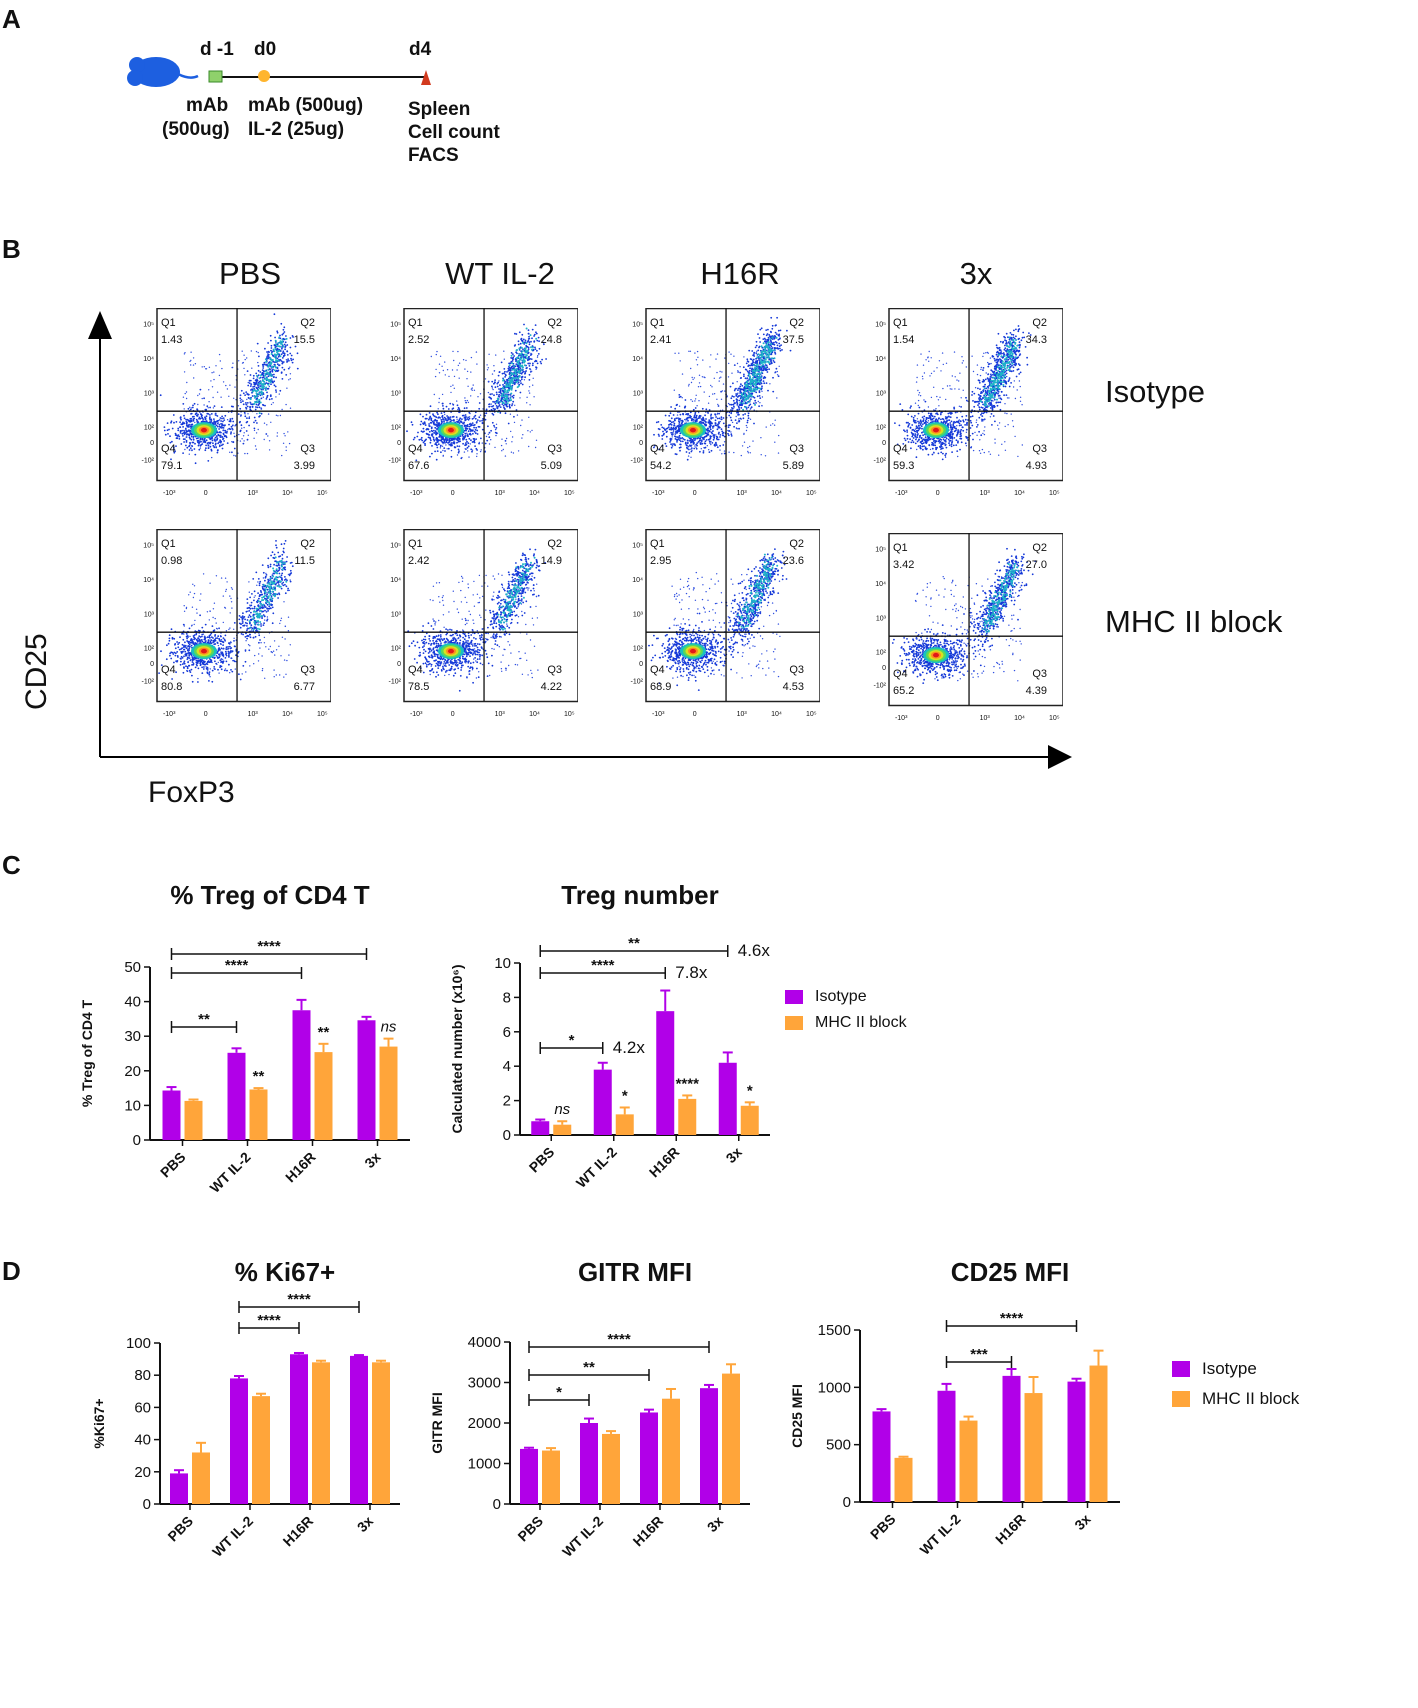 The height and width of the screenshot is (1708, 1418). Describe the element at coordinates (640, 895) in the screenshot. I see `chart-title-treg-number: Treg number` at that location.